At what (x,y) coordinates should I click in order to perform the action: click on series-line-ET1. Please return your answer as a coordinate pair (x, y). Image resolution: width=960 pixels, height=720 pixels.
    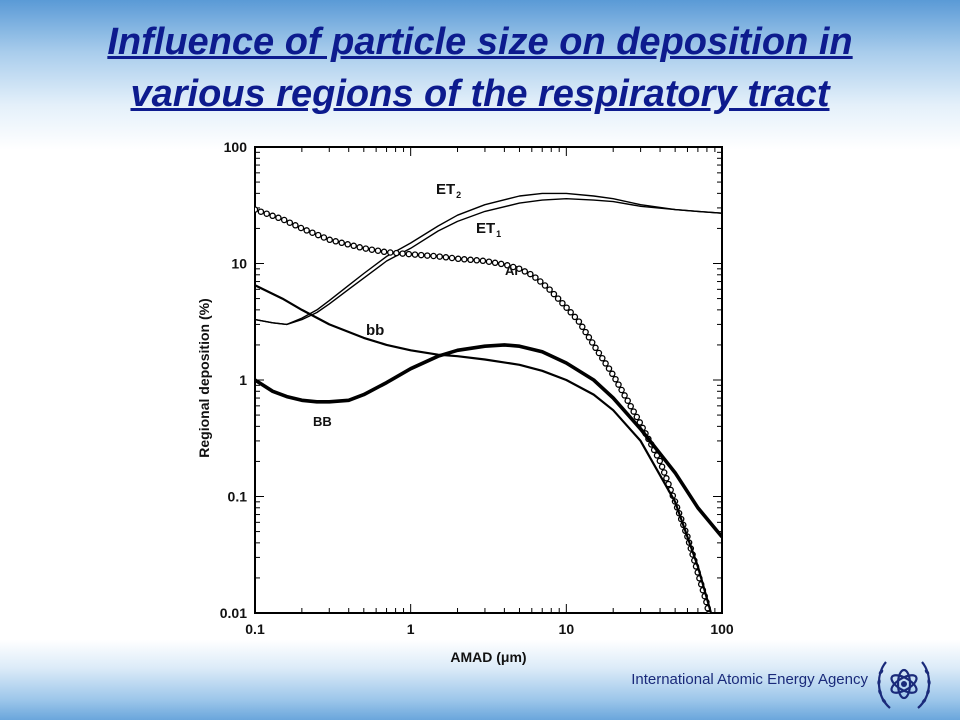
    Looking at the image, I should click on (488, 262).